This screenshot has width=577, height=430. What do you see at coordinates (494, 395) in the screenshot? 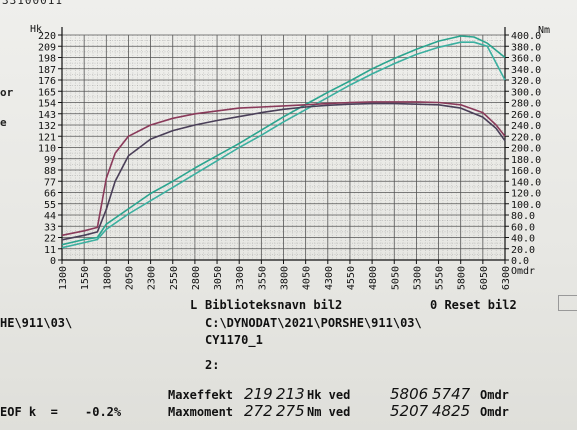
I see `maxeffekt-tail: Omdr` at bounding box center [494, 395].